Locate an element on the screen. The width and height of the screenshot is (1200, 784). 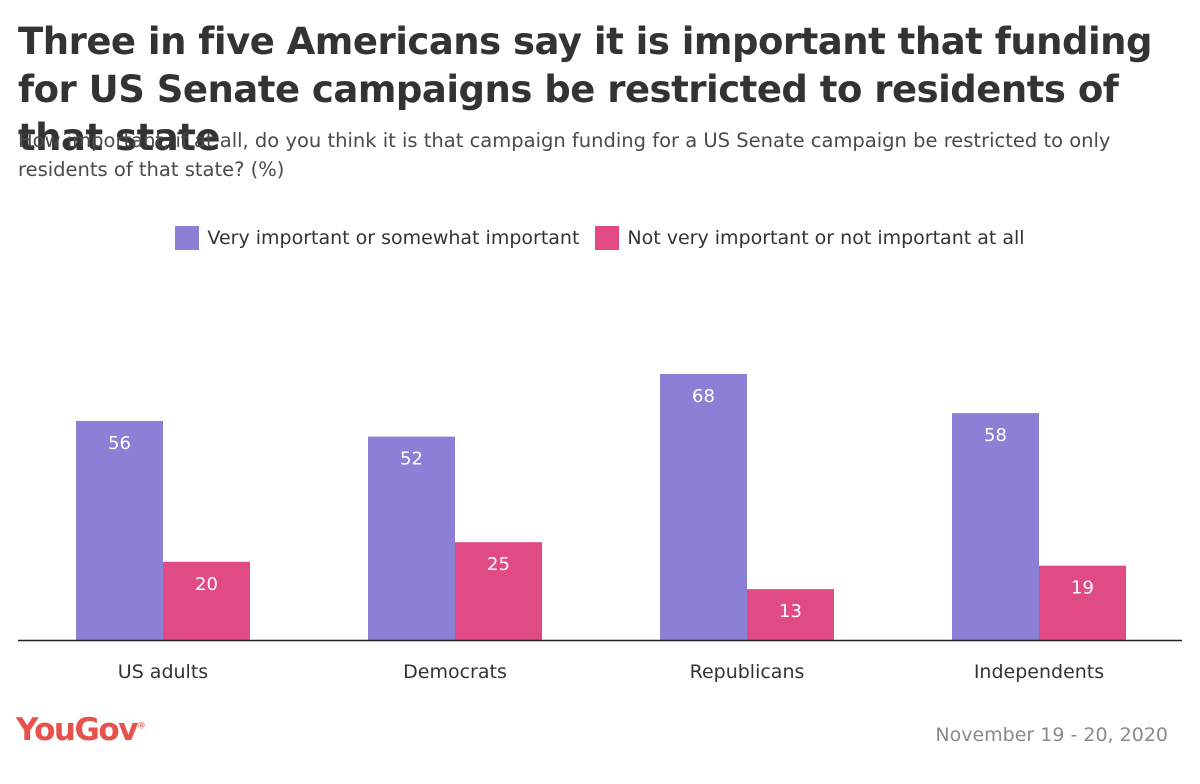
data-label-democrats-important: 52 is located at coordinates (411, 459).